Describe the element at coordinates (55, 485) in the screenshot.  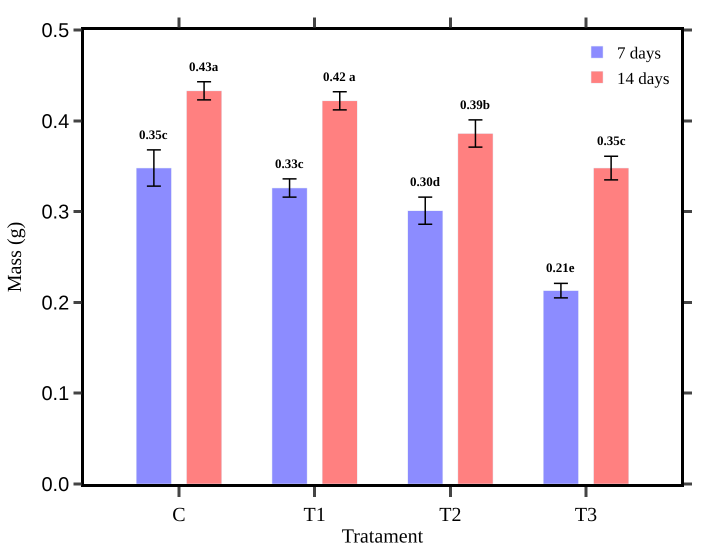
I see `text: 0.0` at that location.